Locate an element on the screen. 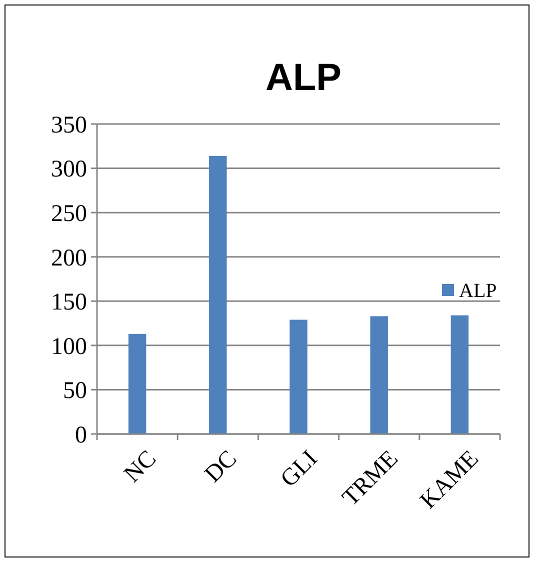 This screenshot has width=534, height=562. legend-label: ALP is located at coordinates (478, 291).